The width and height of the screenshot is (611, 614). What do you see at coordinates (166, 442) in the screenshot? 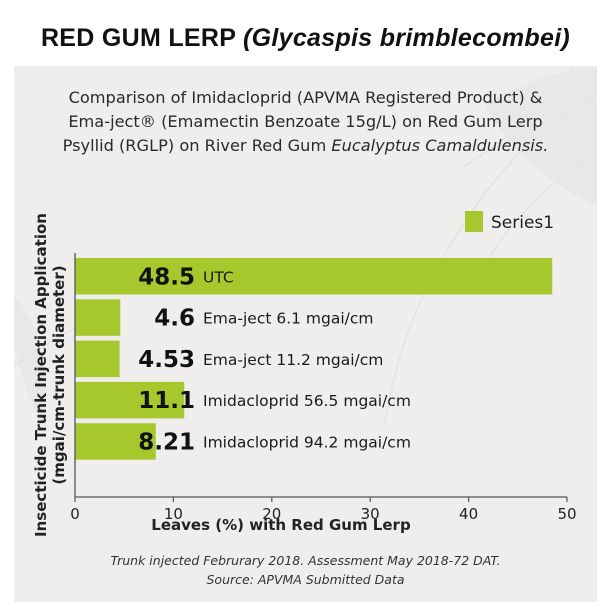
I see `bar-value-label: 8.21` at bounding box center [166, 442].